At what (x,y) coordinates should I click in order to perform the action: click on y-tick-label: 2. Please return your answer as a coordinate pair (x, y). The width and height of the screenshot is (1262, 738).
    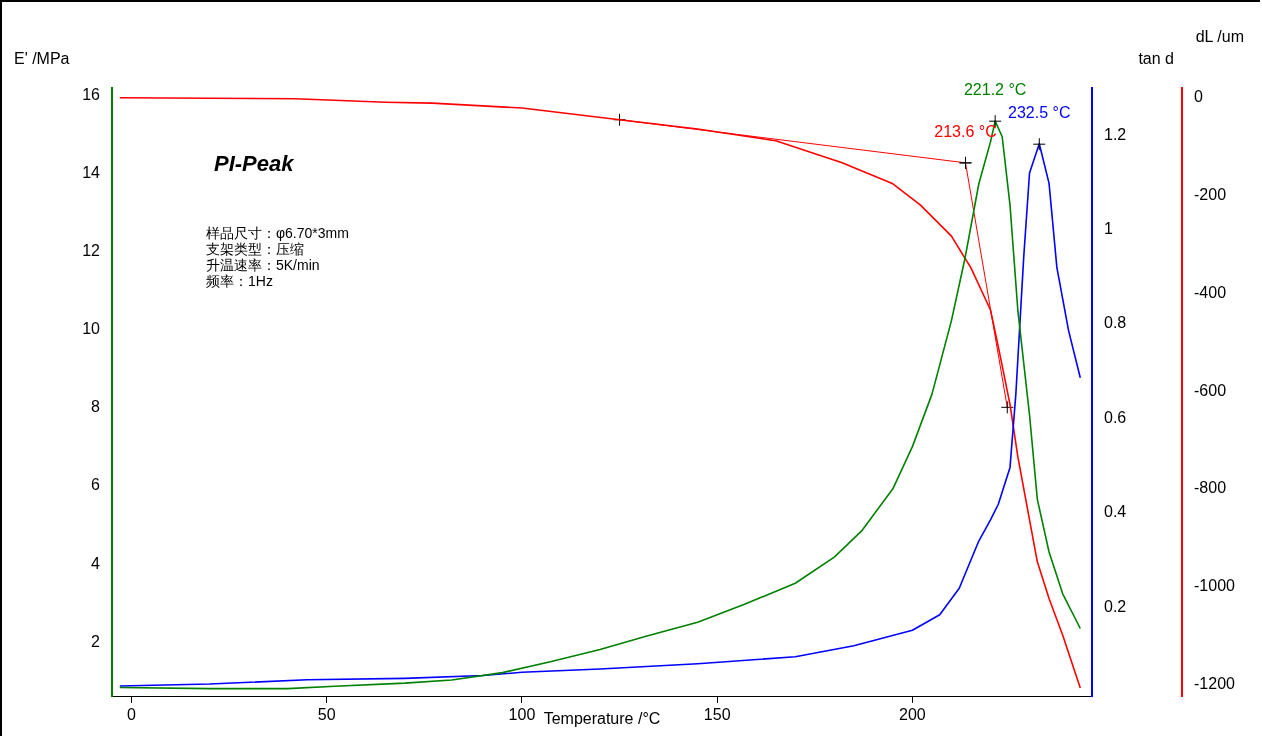
    Looking at the image, I should click on (96, 641).